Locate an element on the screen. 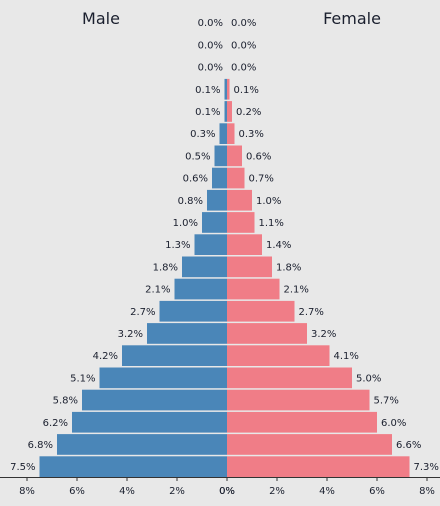  male-value-label: 1.3% is located at coordinates (177, 245).